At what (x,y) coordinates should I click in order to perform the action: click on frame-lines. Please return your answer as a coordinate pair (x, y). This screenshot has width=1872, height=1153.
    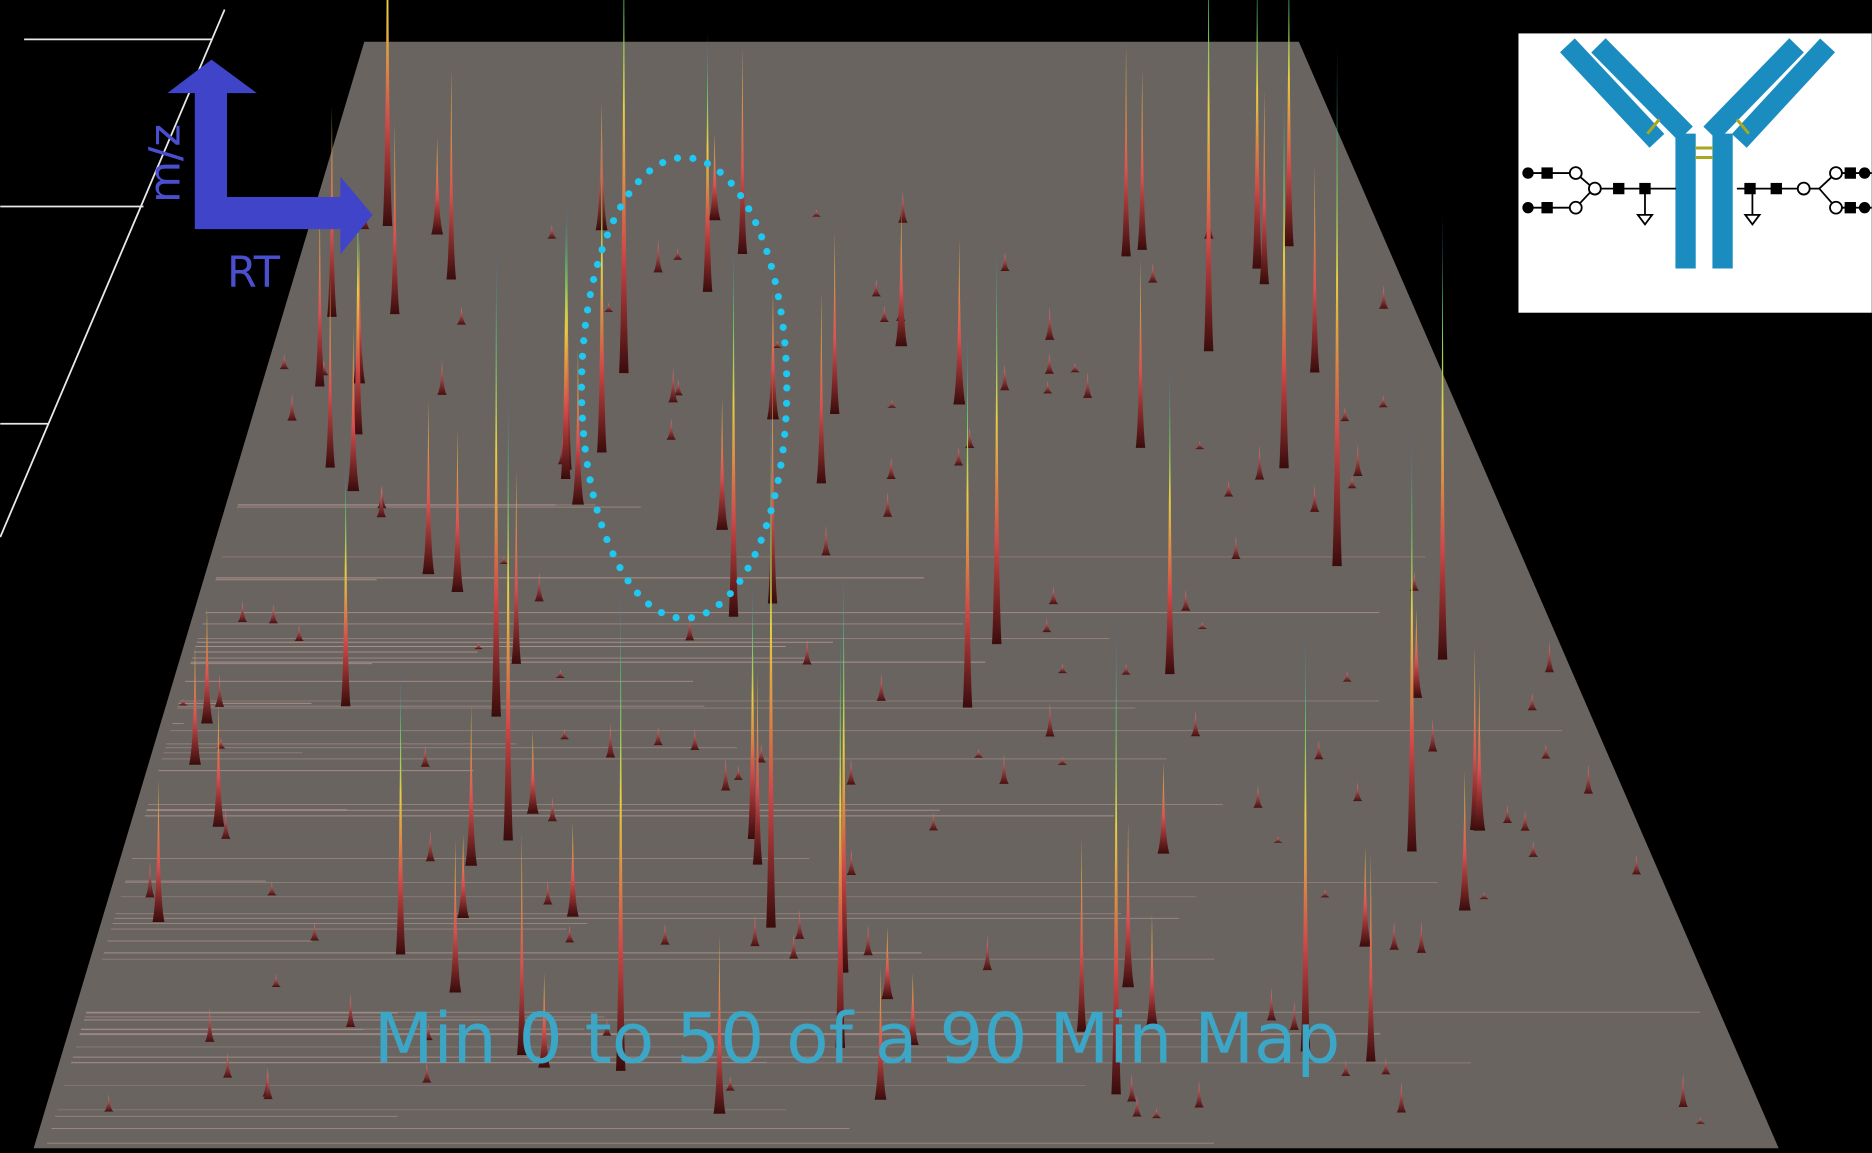
    Looking at the image, I should click on (113, 273).